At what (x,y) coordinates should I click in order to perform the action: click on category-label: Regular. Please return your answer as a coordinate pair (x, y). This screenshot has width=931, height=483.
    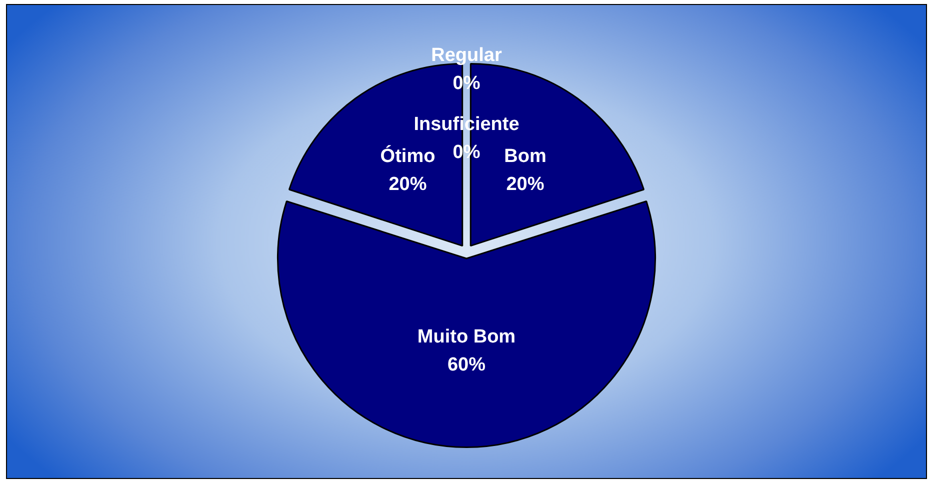
    Looking at the image, I should click on (466, 55).